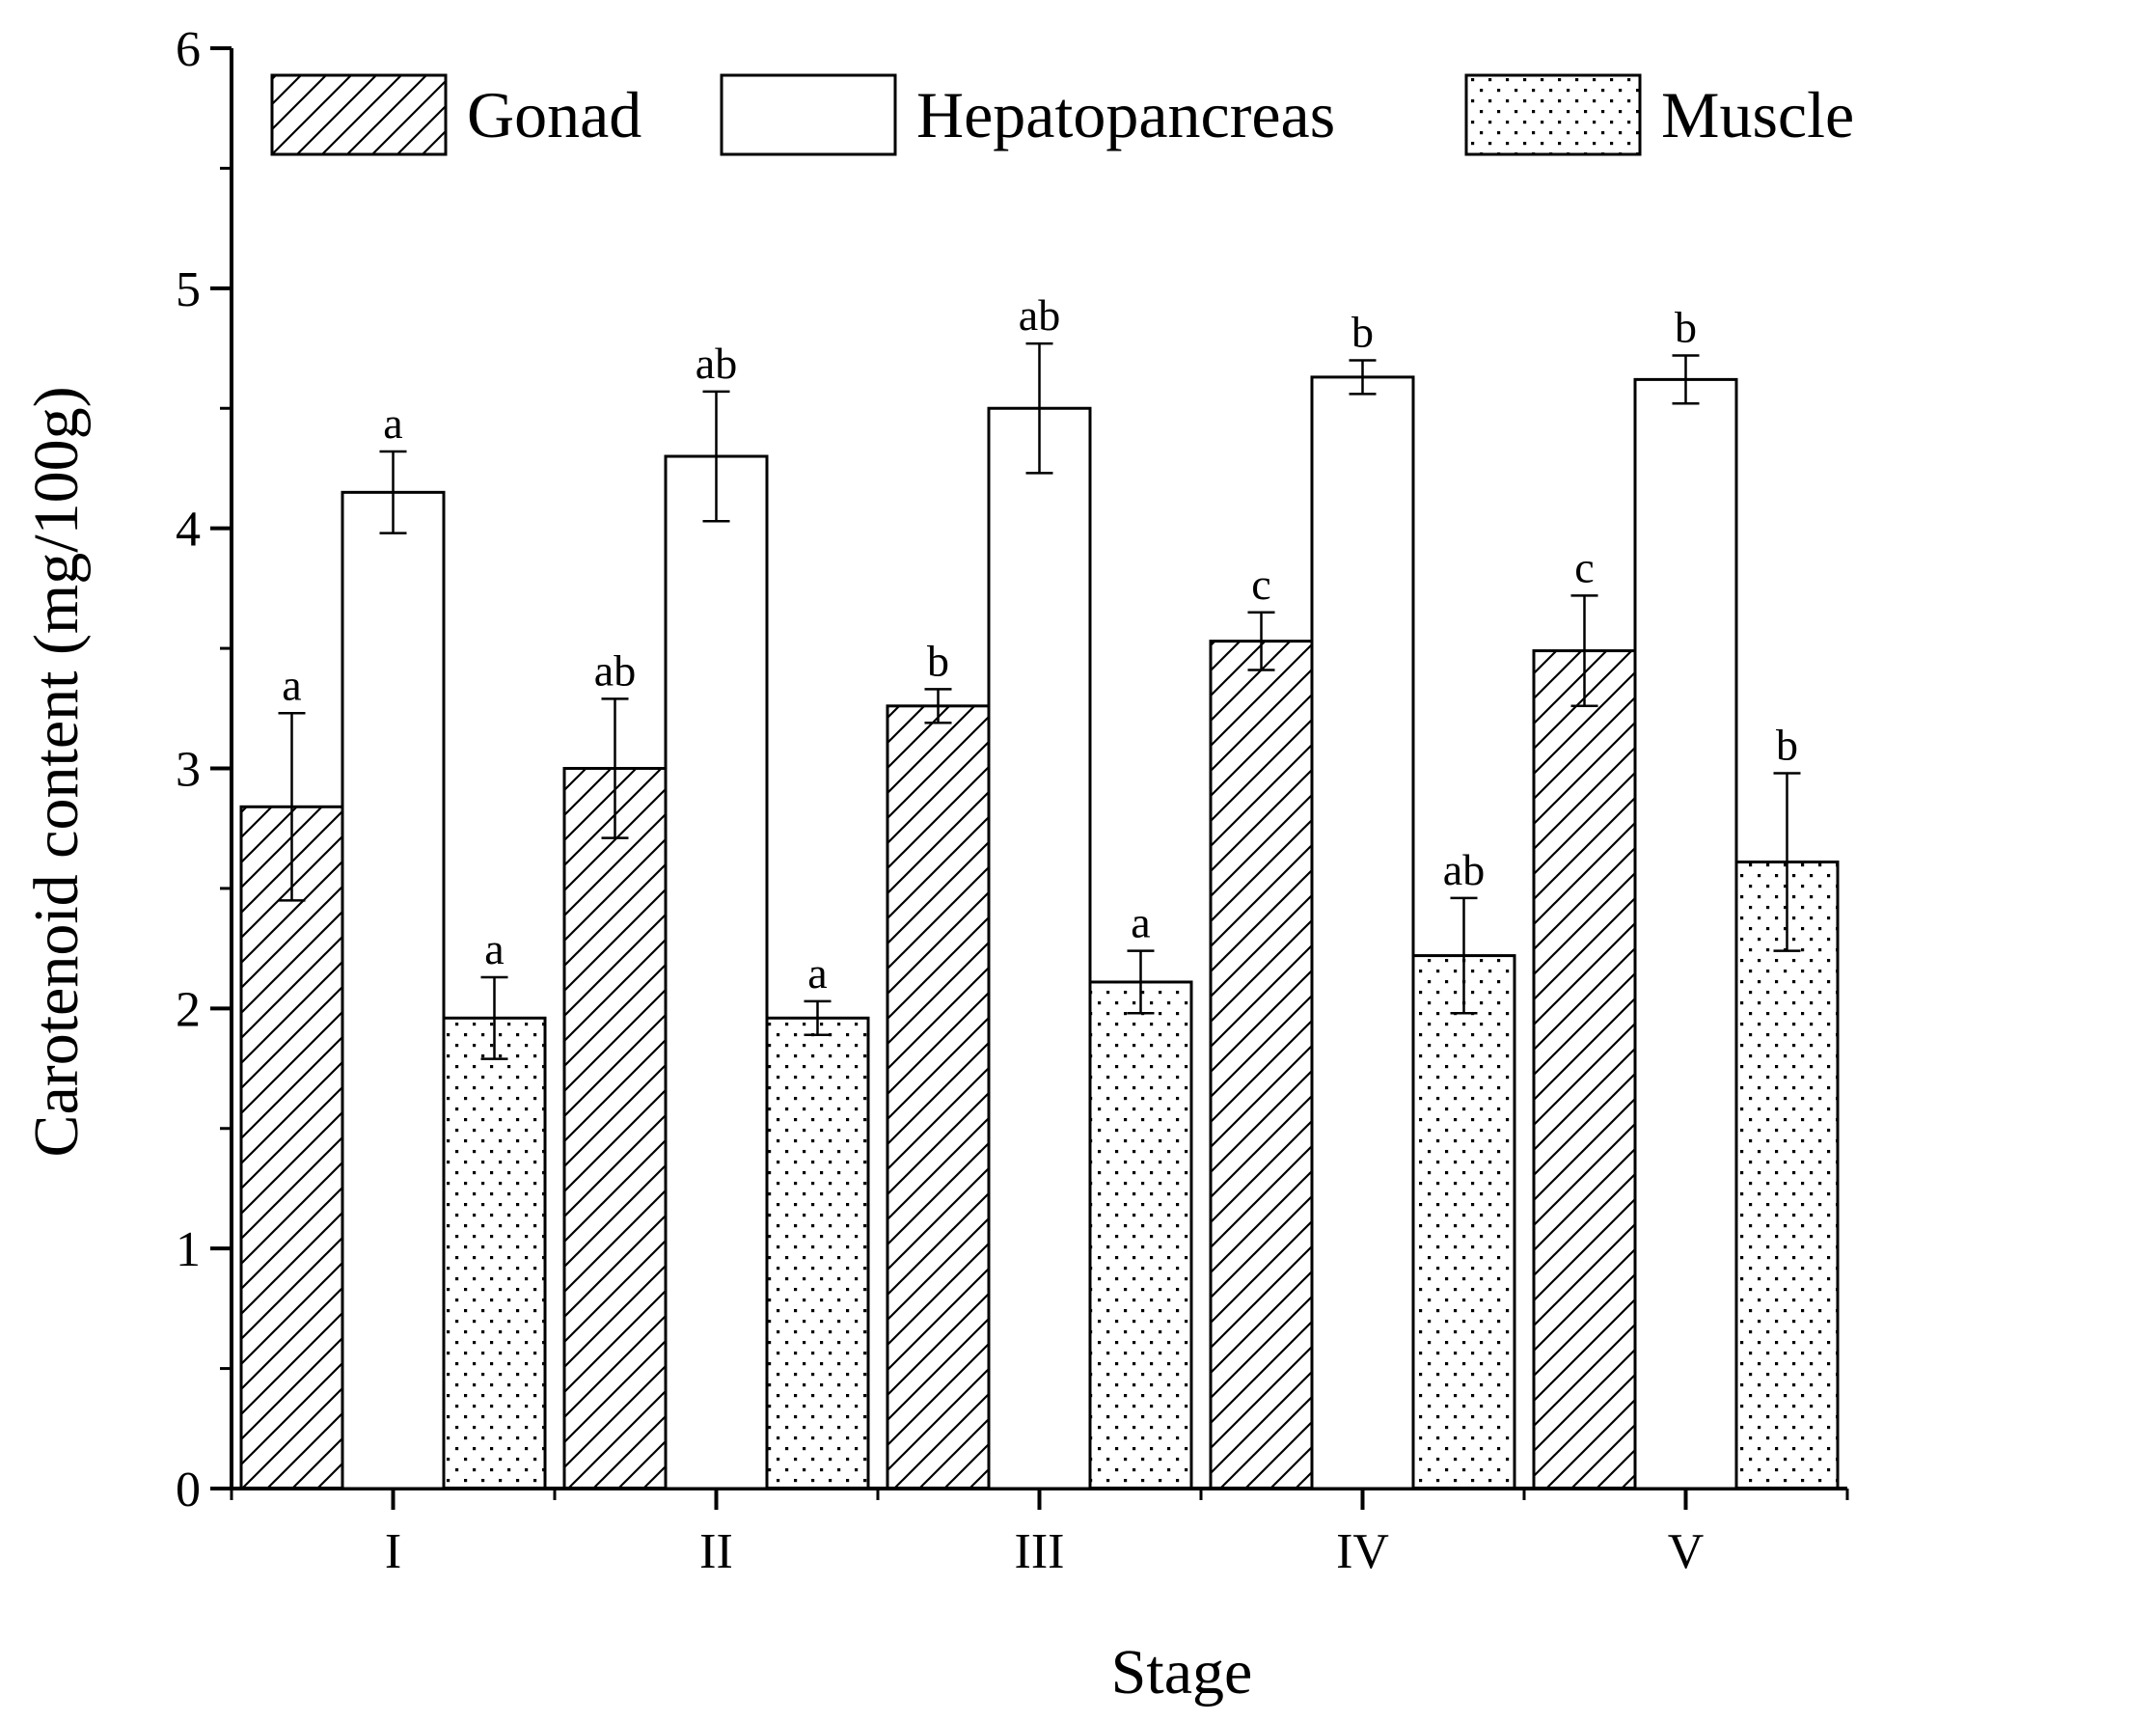 This screenshot has width=2156, height=1722. Describe the element at coordinates (188, 1010) in the screenshot. I see `y-tick-label: 2` at that location.